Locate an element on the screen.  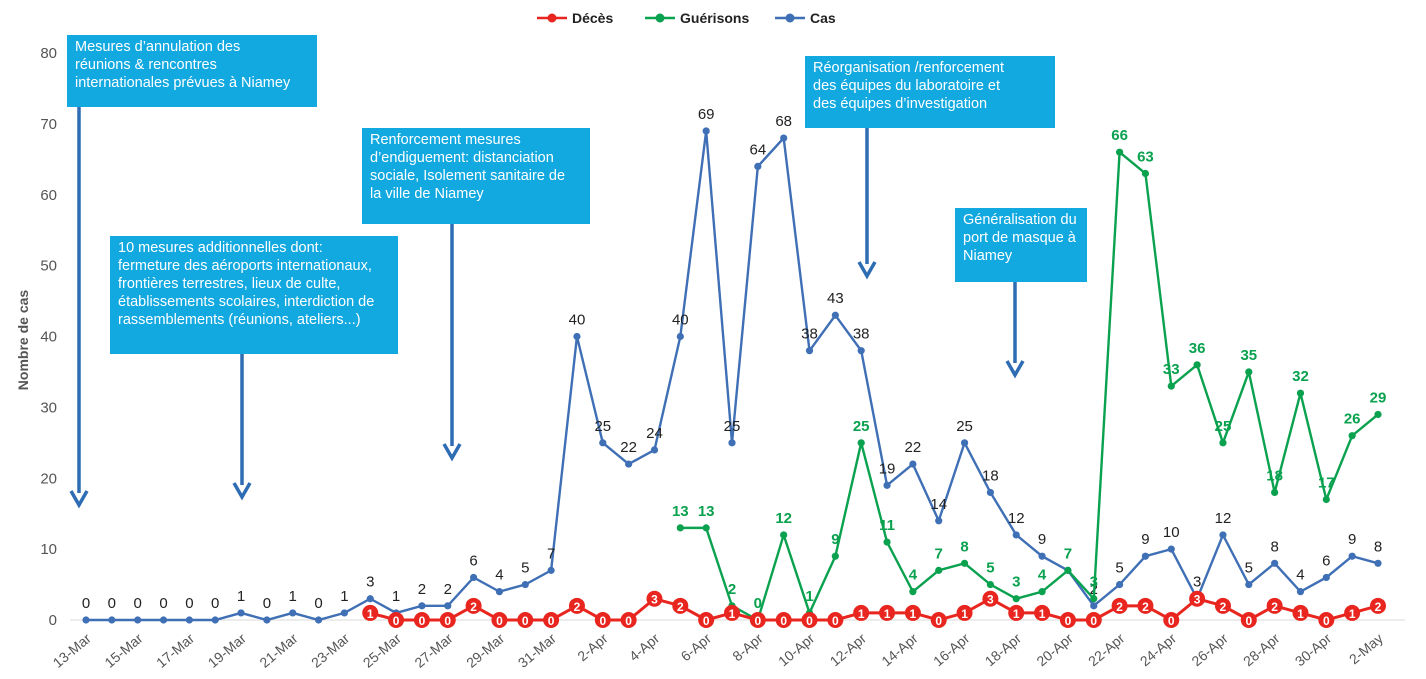
legend: Décès Guérisons Cas is located at coordinates (686, 18).